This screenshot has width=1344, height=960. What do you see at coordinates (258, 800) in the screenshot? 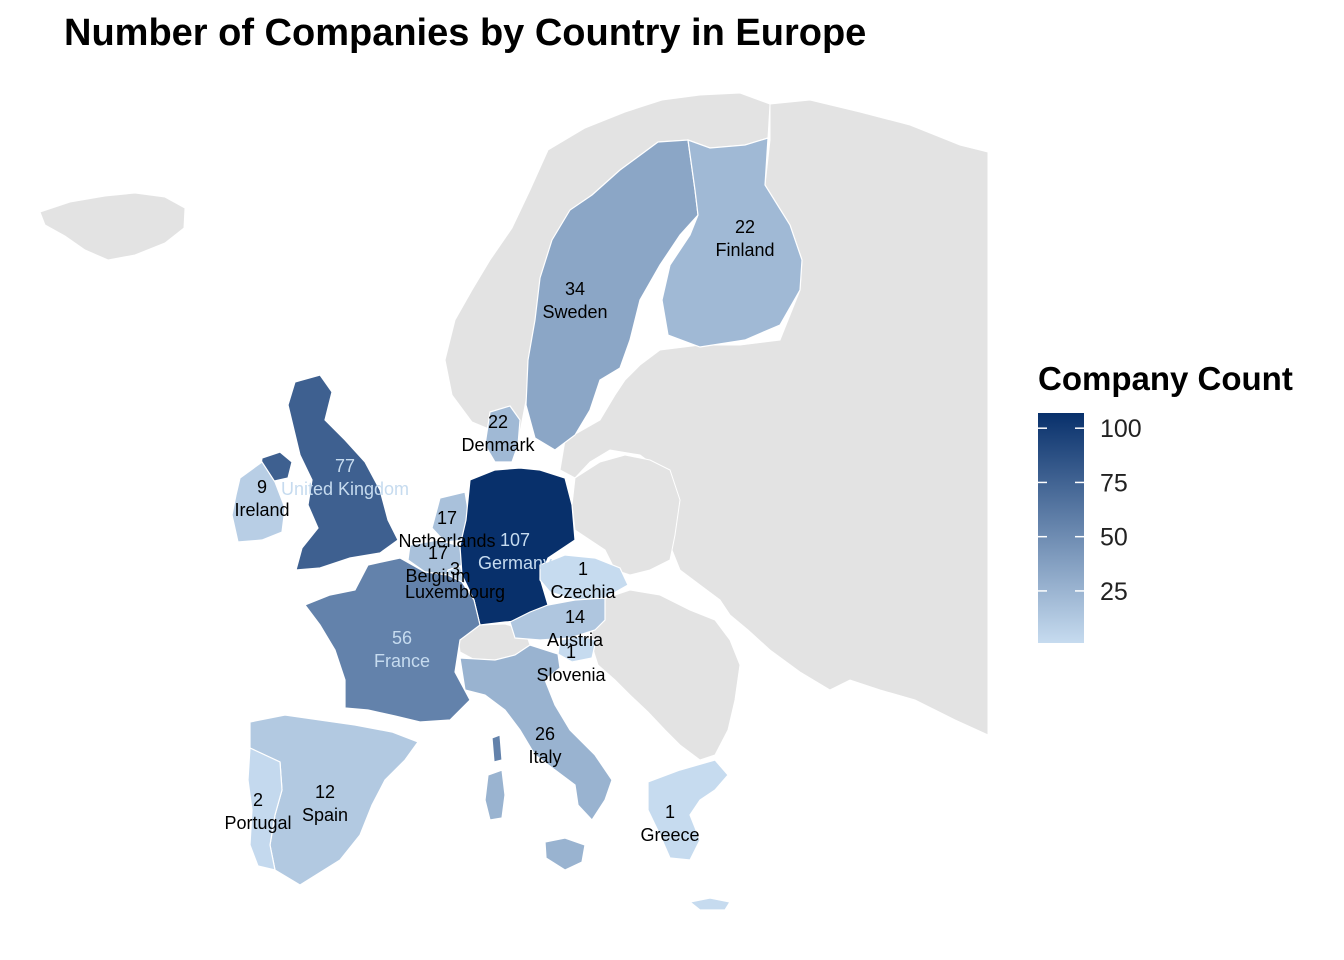
I see `value-label-portugal: 2` at bounding box center [258, 800].